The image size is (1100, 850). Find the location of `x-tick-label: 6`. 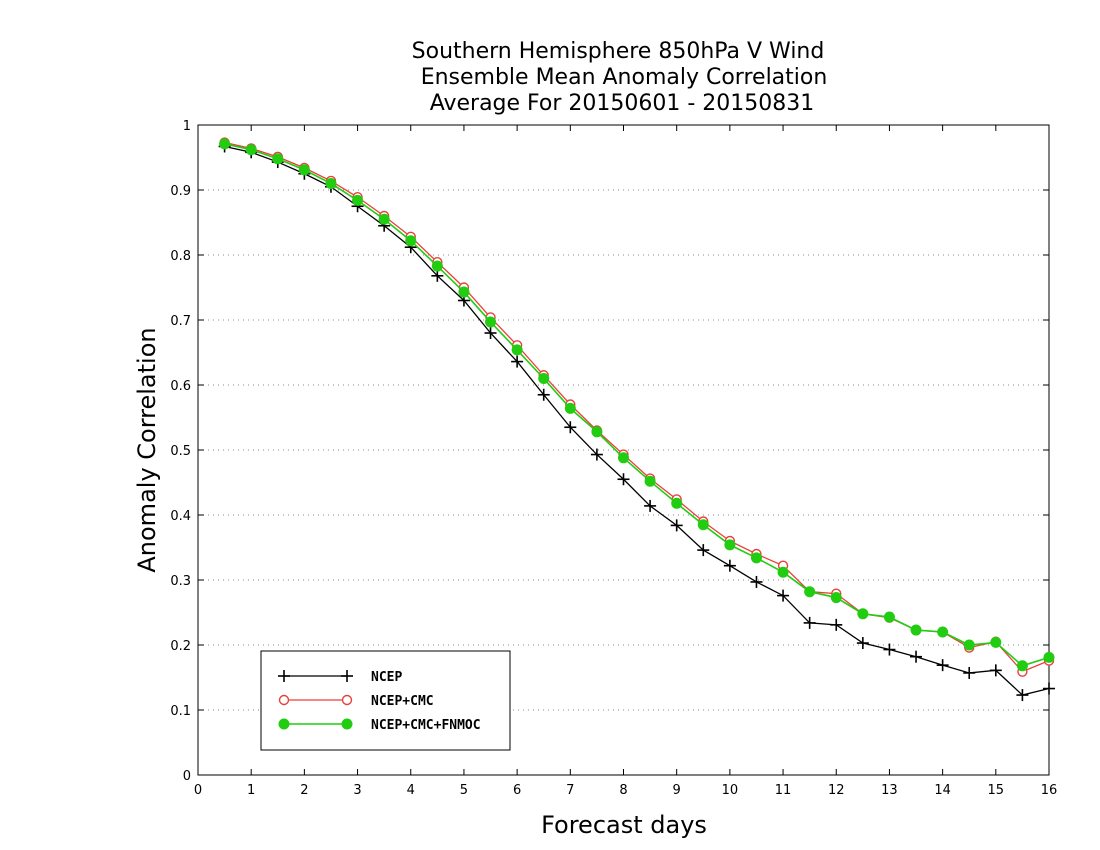

x-tick-label: 6 is located at coordinates (517, 790).